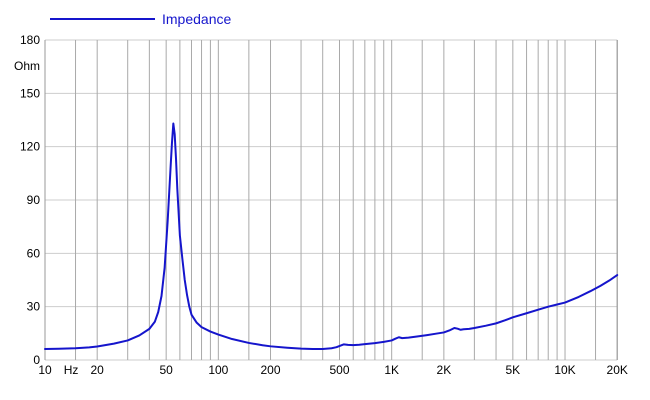 This screenshot has width=650, height=400. What do you see at coordinates (30, 147) in the screenshot?
I see `y-tick-label: 120` at bounding box center [30, 147].